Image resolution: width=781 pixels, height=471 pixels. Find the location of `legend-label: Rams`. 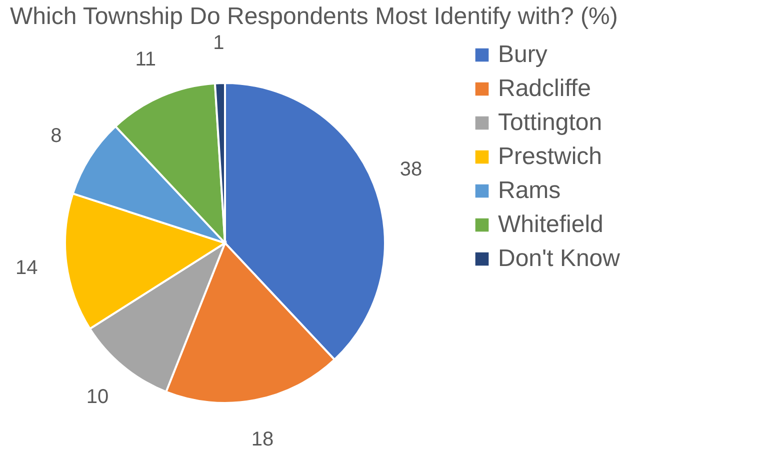

legend-label: Rams is located at coordinates (529, 190).